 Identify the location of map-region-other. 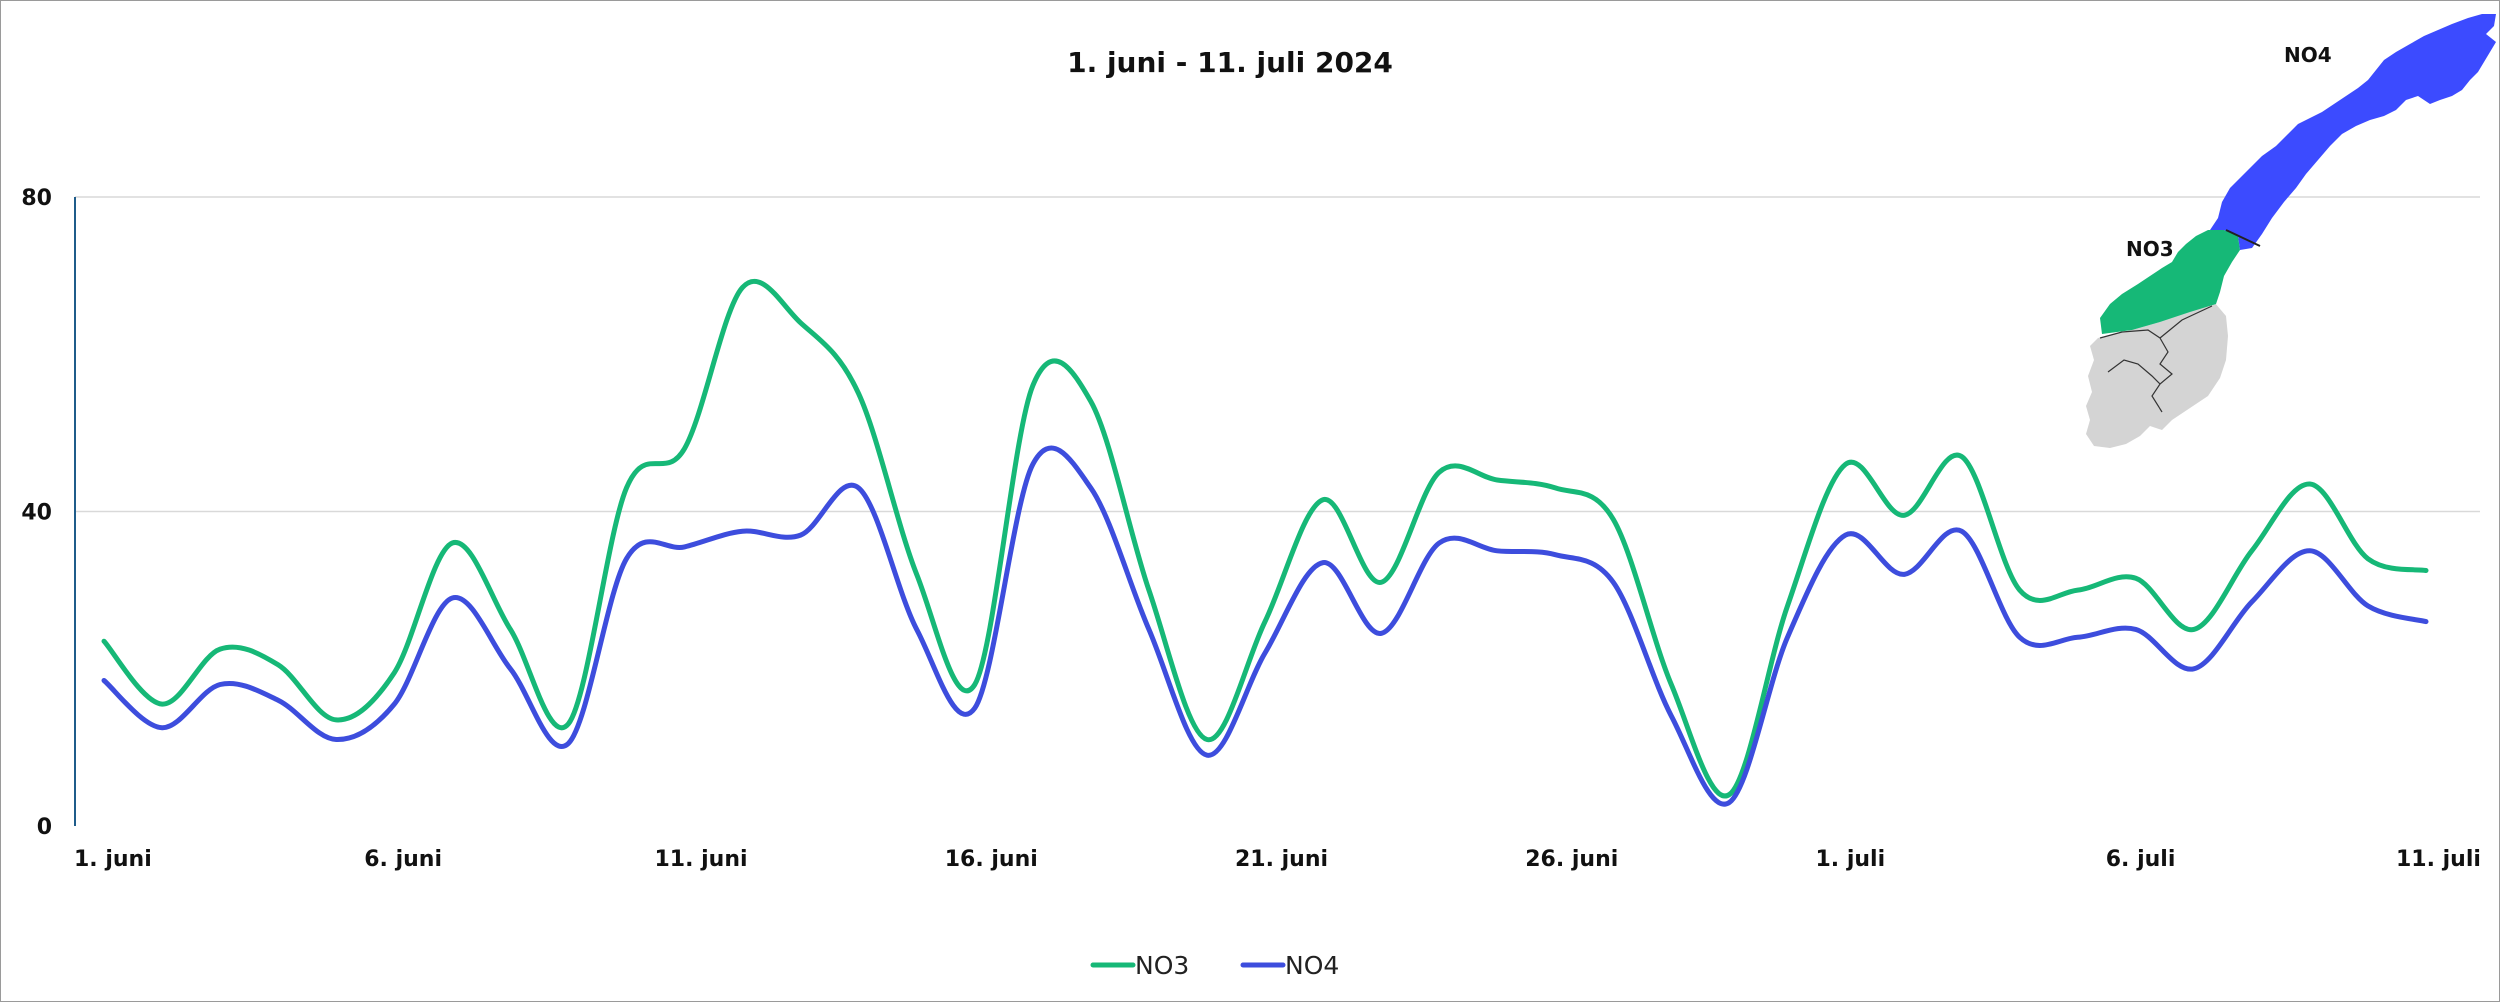
(2157, 375).